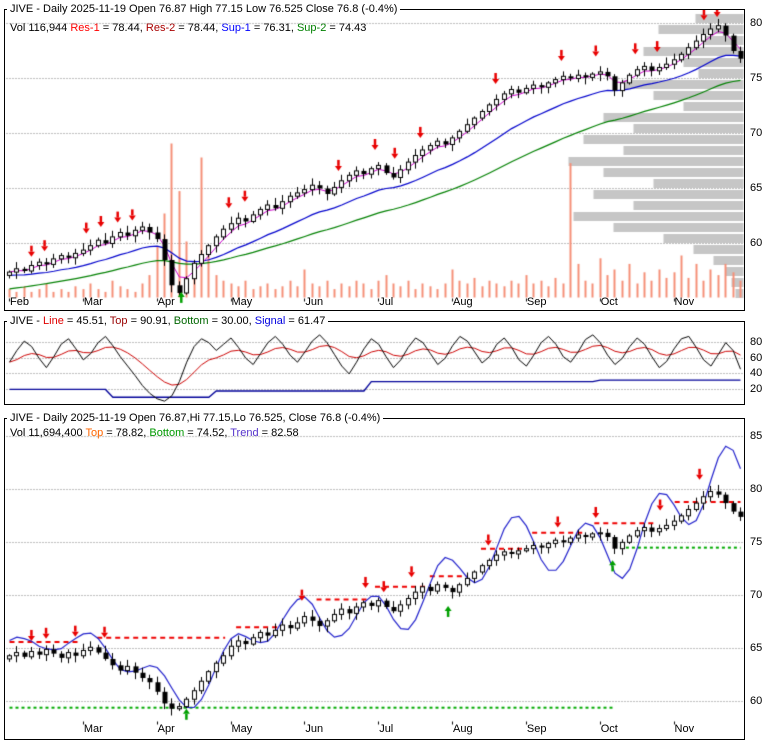 The image size is (780, 745). What do you see at coordinates (764, 372) in the screenshot?
I see `y-axis-labels: 80 75 70 65 60 80 60 40 20 85 80 75 70 65 60` at bounding box center [764, 372].